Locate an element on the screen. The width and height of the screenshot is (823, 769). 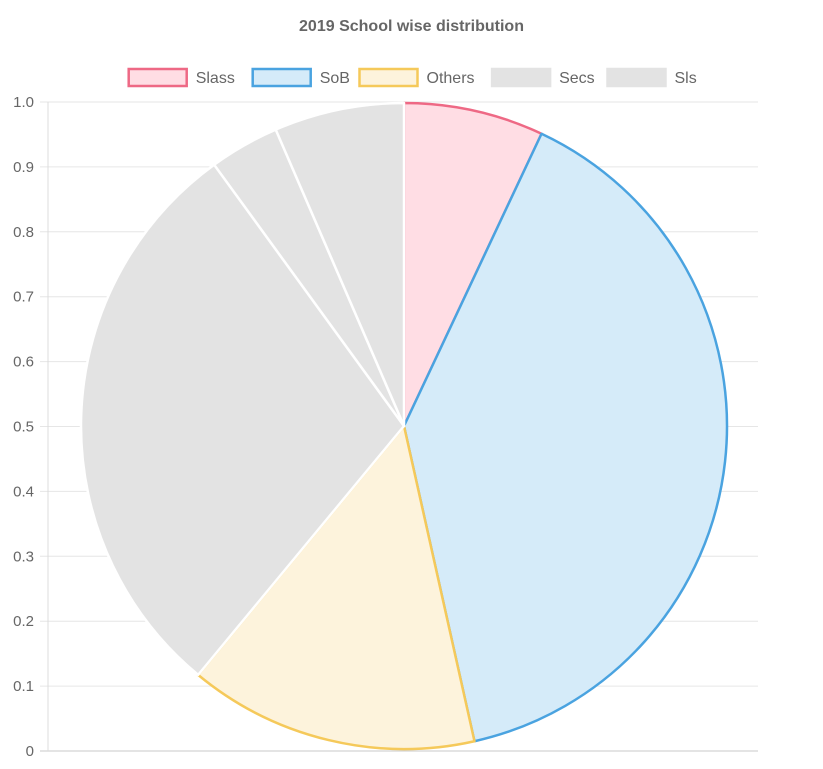
legend-swatch-sls is located at coordinates (636, 77).